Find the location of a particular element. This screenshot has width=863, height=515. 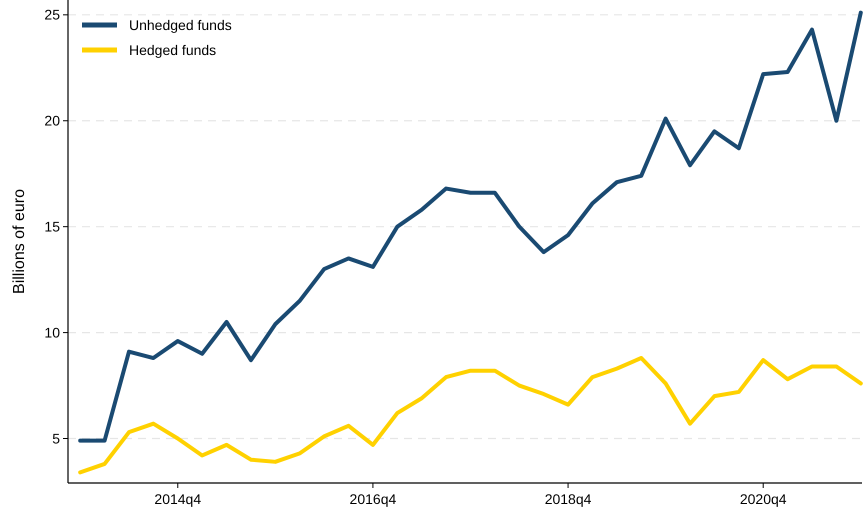

y-tick-label: 5 is located at coordinates (56, 438).